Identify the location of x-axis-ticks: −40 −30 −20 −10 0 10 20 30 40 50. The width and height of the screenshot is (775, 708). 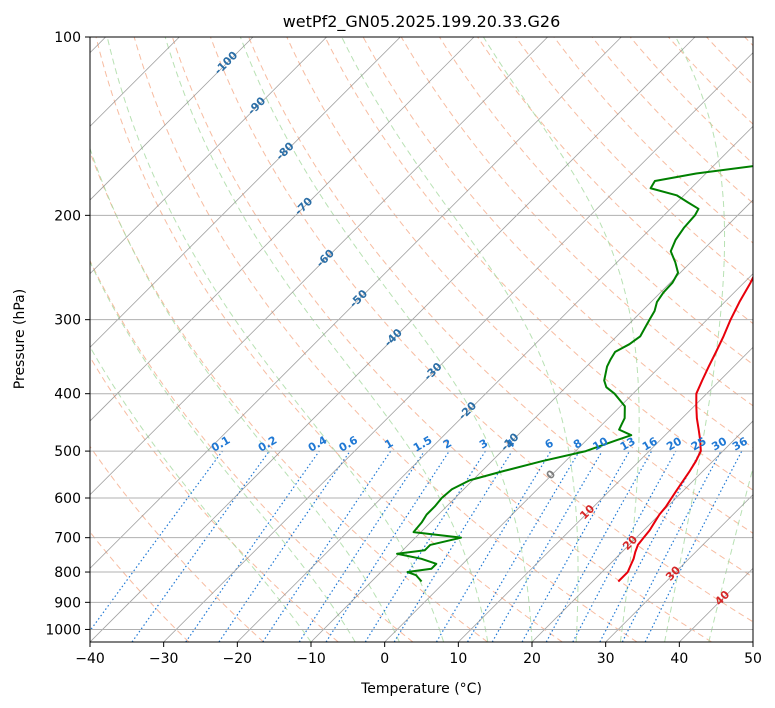
(418, 654).